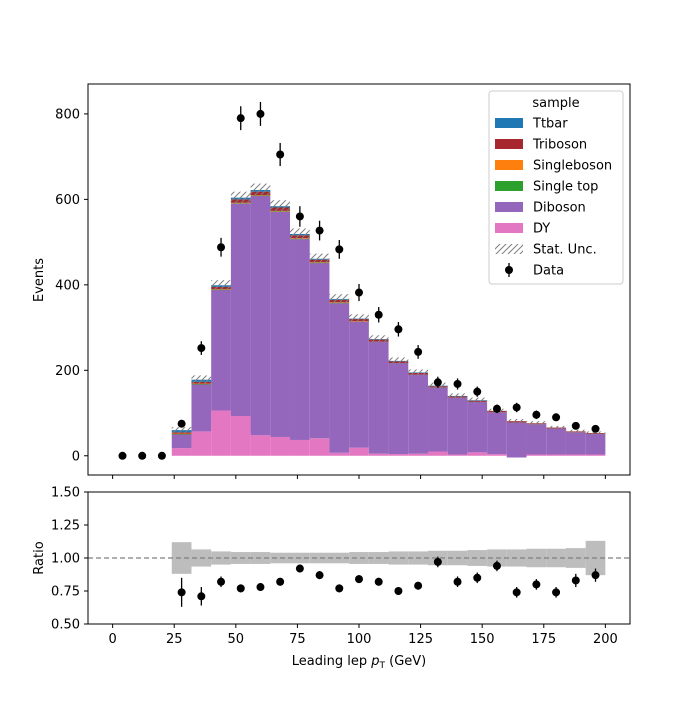 The image size is (700, 704). I want to click on main-ytick-label: 400, so click(67, 285).